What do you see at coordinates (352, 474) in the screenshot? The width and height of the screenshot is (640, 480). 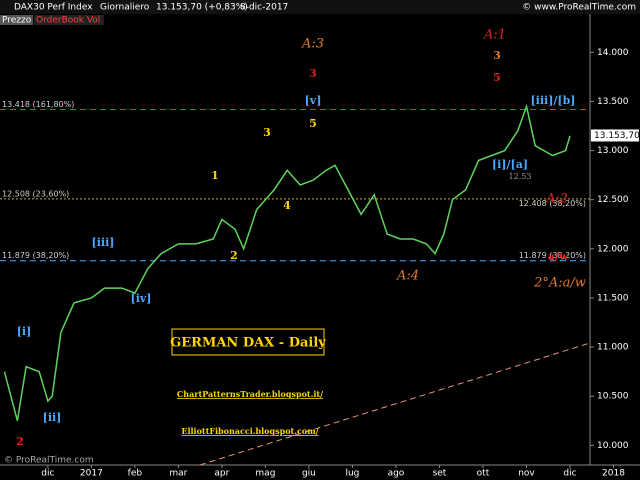 I see `x-tick-label: lug` at bounding box center [352, 474].